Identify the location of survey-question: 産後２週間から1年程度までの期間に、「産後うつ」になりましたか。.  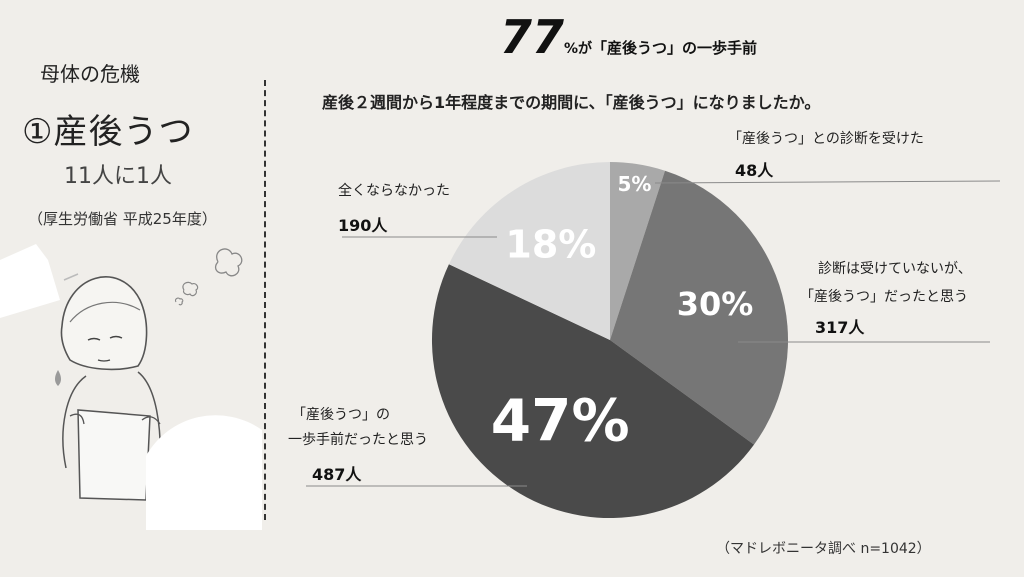
(571, 102).